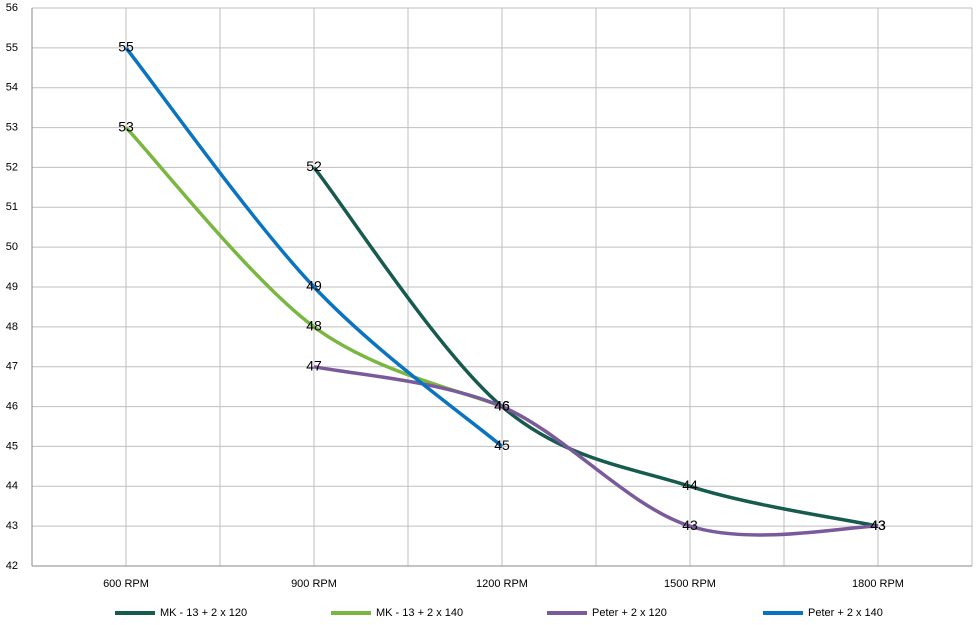 This screenshot has height=625, width=980. Describe the element at coordinates (12, 526) in the screenshot. I see `y-tick-label: 43` at that location.